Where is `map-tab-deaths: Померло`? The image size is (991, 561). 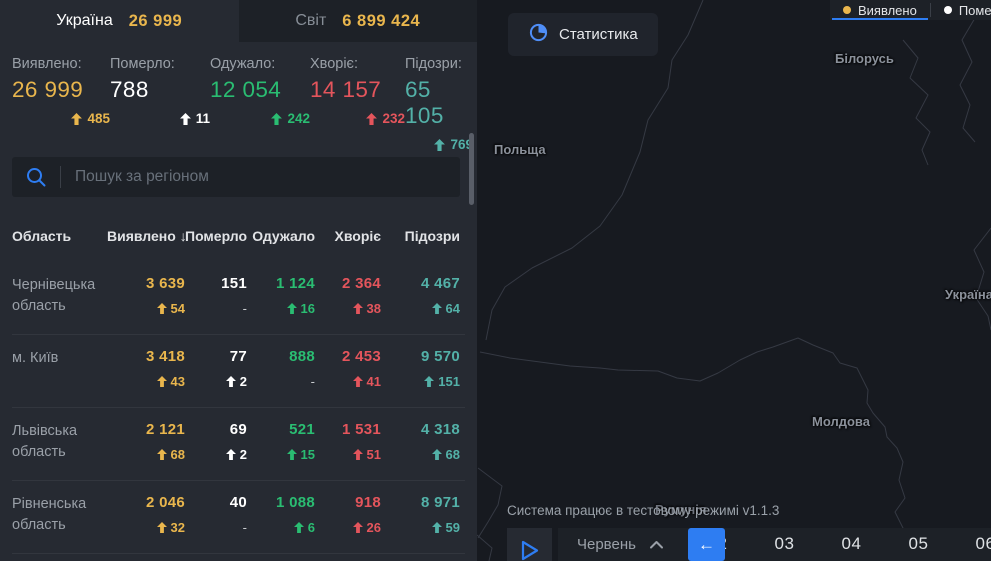 map-tab-deaths: Померло is located at coordinates (961, 10).